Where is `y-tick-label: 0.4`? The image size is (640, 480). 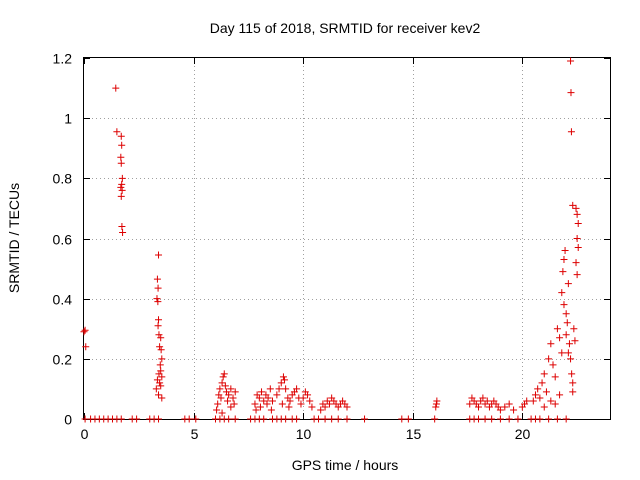
y-tick-label: 0.4 is located at coordinates (63, 300).